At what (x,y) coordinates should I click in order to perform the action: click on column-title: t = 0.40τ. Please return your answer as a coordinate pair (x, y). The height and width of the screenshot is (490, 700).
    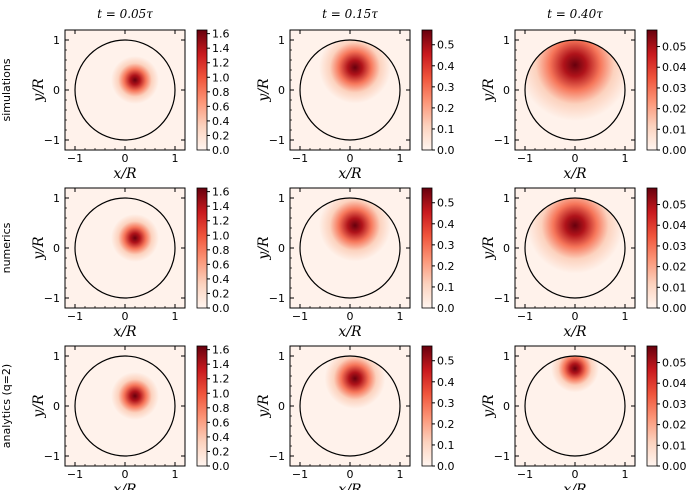
    Looking at the image, I should click on (575, 14).